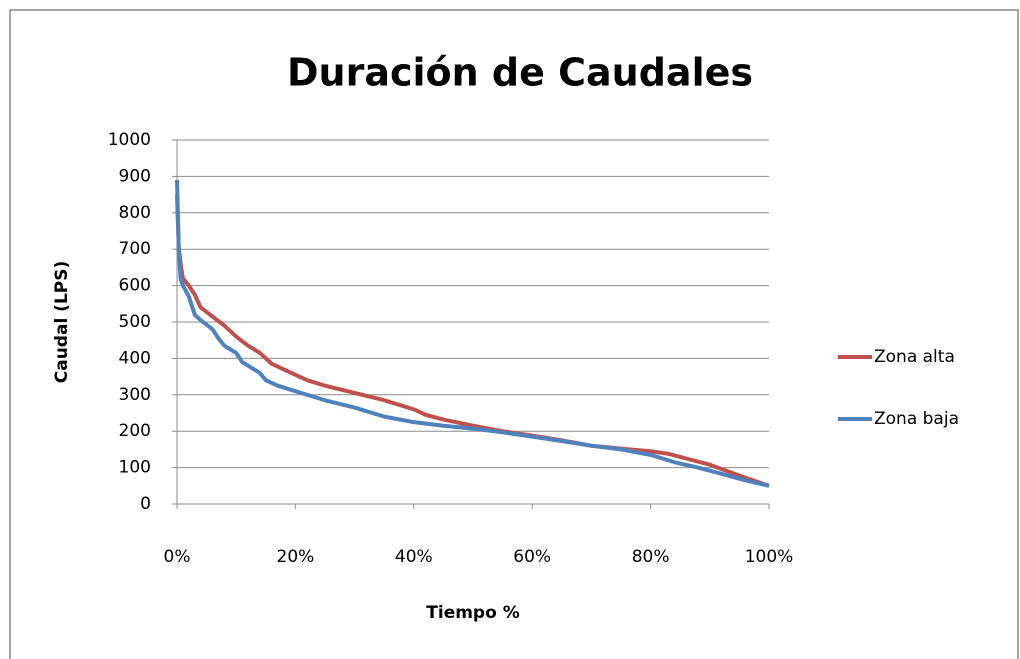  What do you see at coordinates (135, 286) in the screenshot?
I see `y-tick-label: 600` at bounding box center [135, 286].